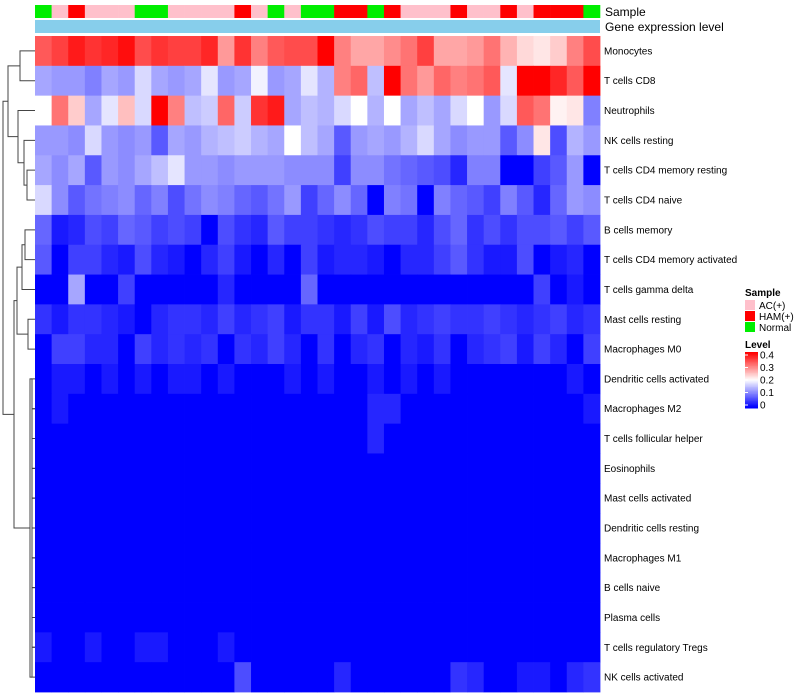 The height and width of the screenshot is (700, 800). I want to click on legend-level-colorbar, so click(751, 380).